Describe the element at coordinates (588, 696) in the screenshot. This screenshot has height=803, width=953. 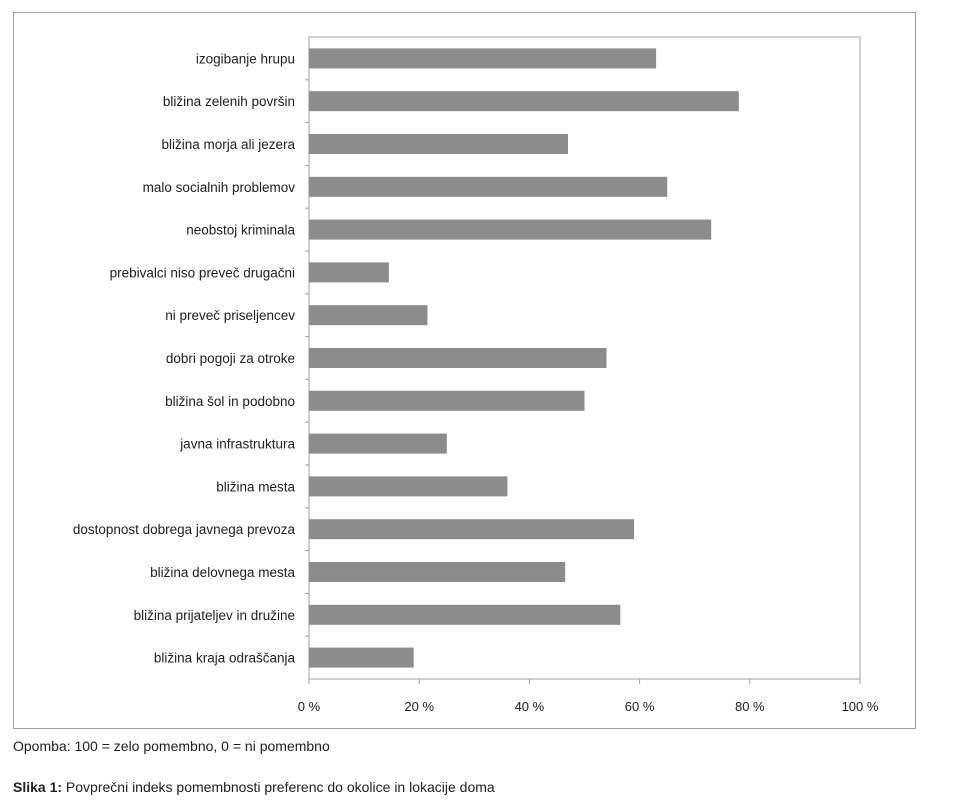
I see `x-axis-ticks: 0 % 20 % 40 % 60 % 80 % 100 %` at that location.